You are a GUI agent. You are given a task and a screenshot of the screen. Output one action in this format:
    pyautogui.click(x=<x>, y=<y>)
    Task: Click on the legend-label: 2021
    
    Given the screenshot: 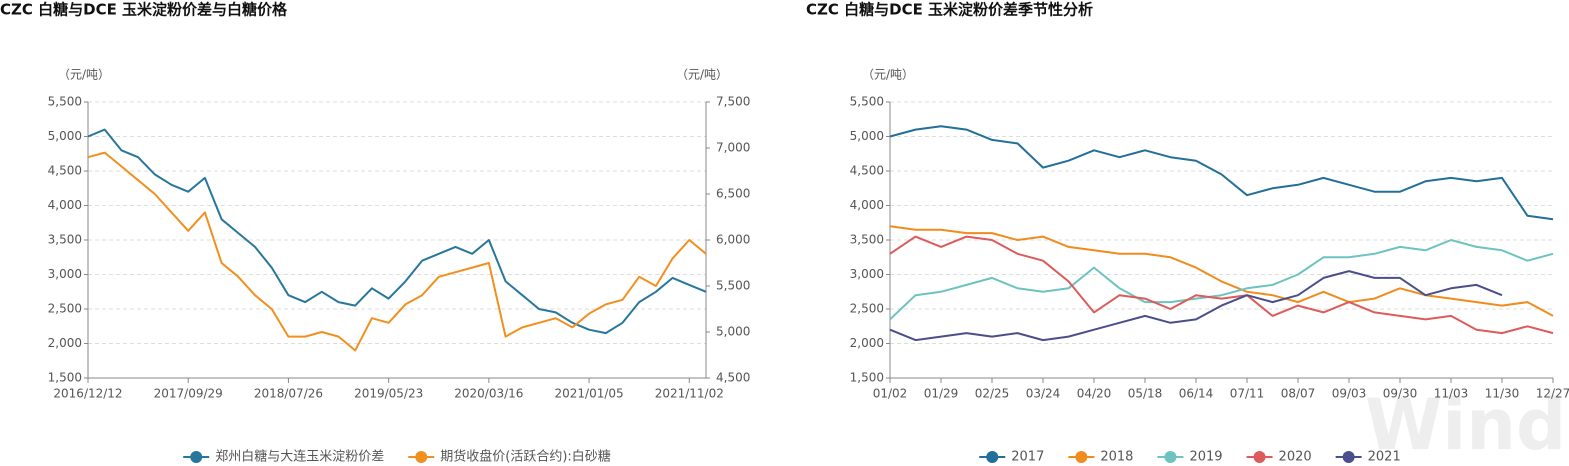 What is the action you would take?
    pyautogui.click(x=1384, y=457)
    